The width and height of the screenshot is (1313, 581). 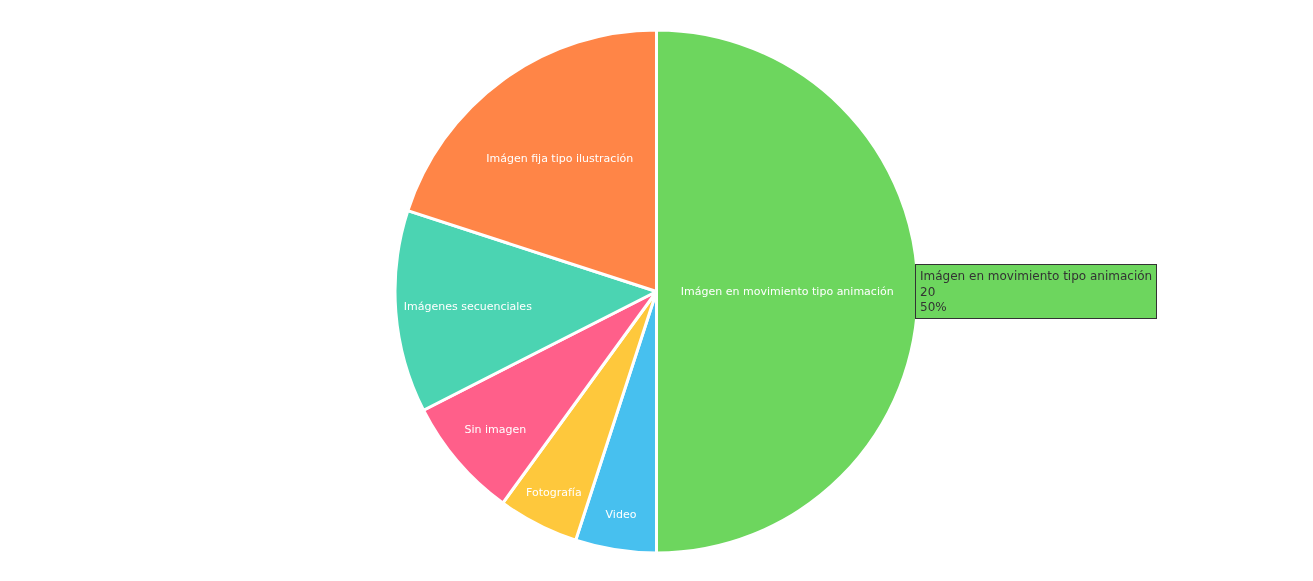 I want to click on slice-label: Imágenes secuenciales, so click(x=468, y=306).